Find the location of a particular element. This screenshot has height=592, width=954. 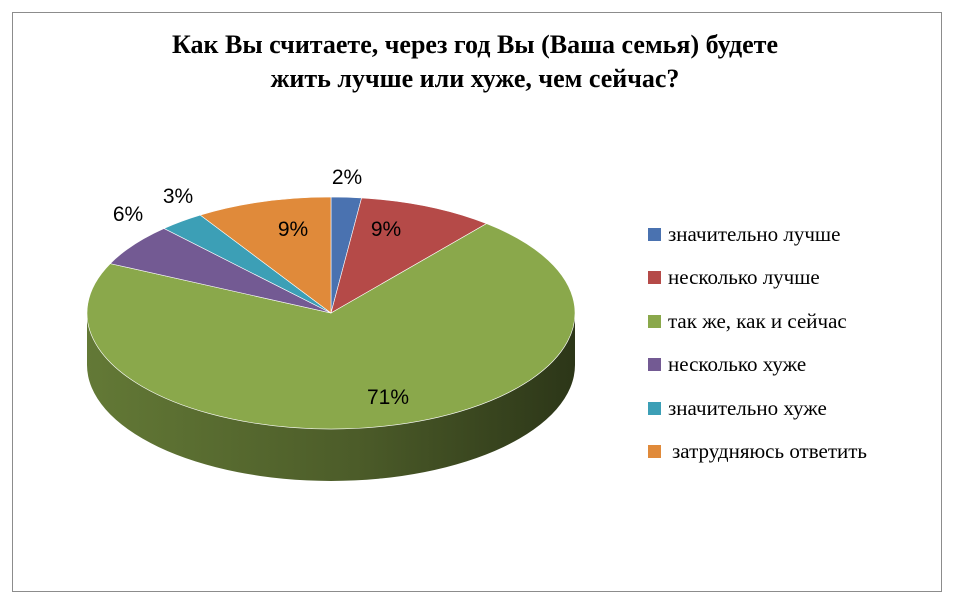

legend-item-значительно-лучше: значительно лучше is located at coordinates (744, 234).